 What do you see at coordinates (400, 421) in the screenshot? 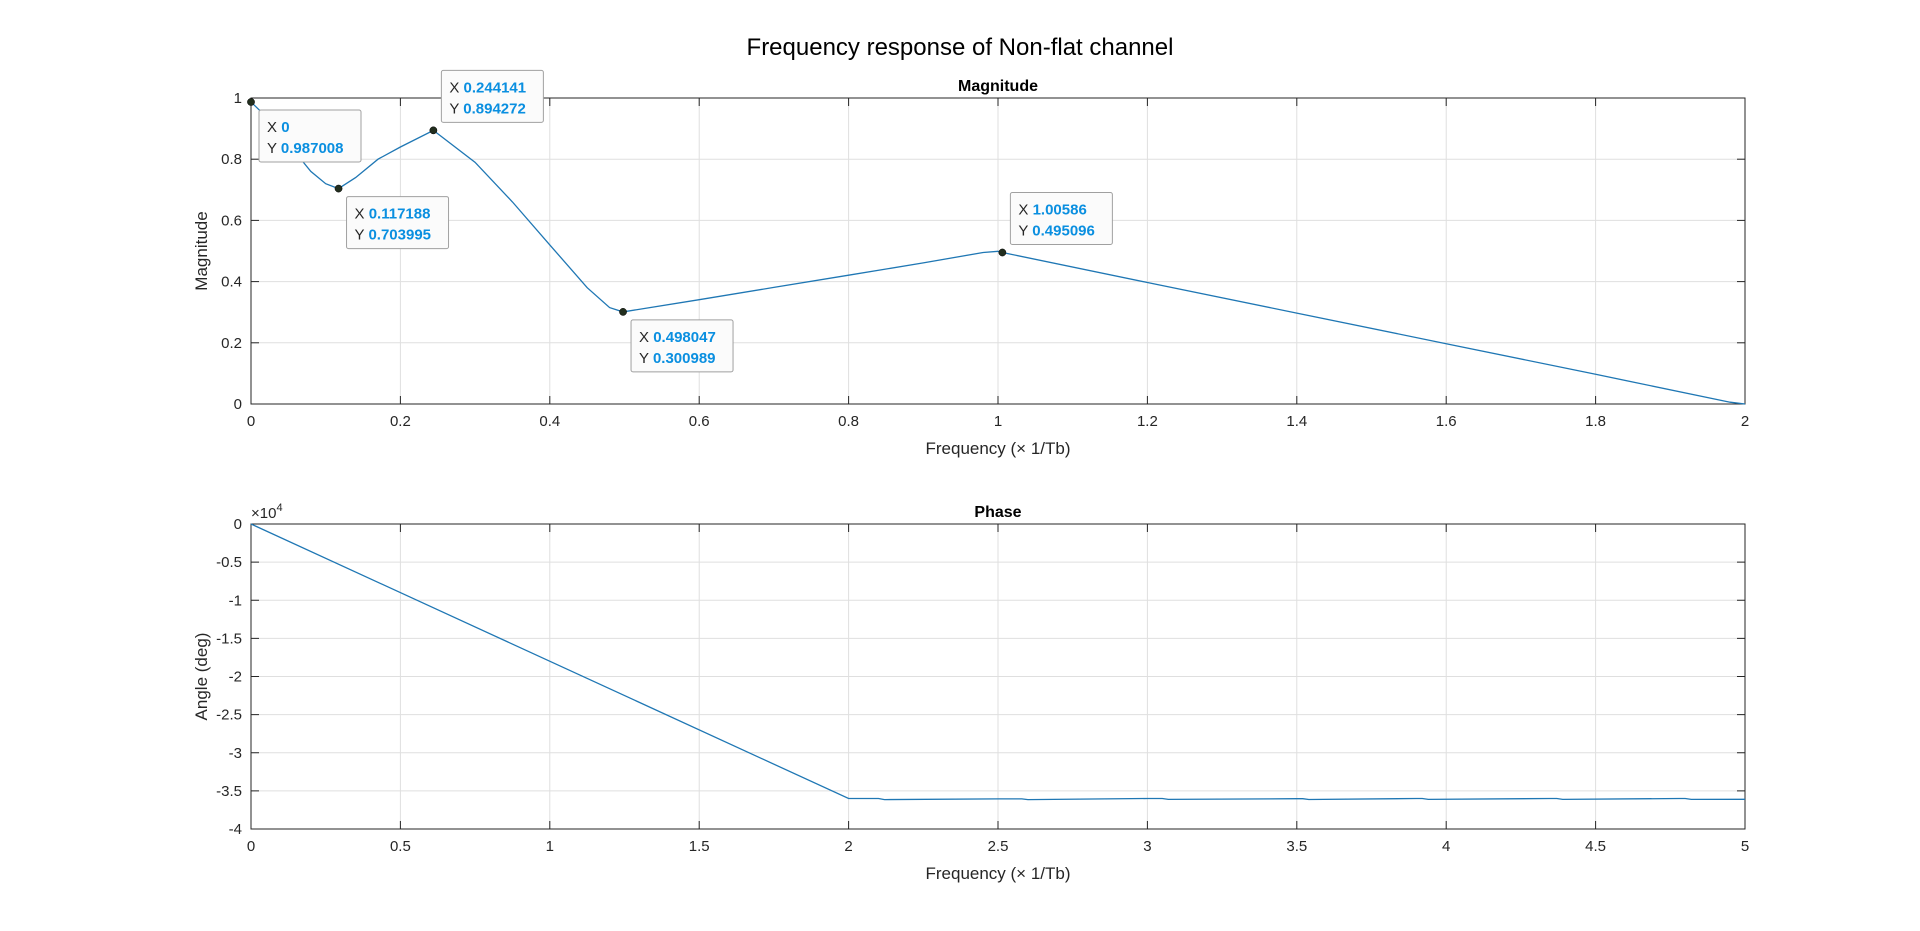
I see `x-tick-label: 0.2` at bounding box center [400, 421].